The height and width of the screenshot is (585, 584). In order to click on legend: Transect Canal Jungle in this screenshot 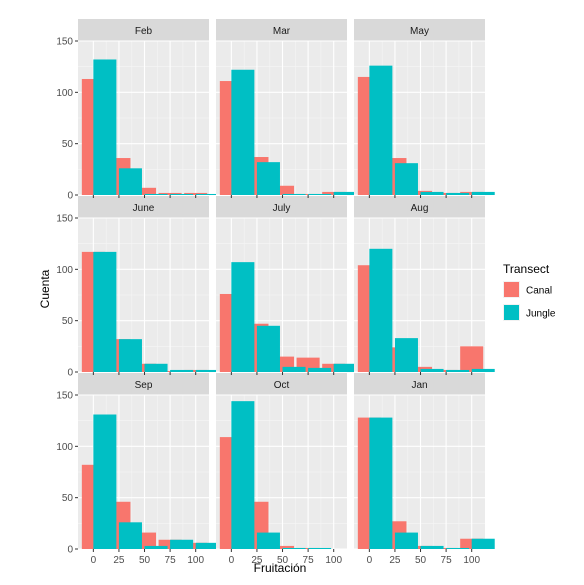, I will do `click(529, 291)`.